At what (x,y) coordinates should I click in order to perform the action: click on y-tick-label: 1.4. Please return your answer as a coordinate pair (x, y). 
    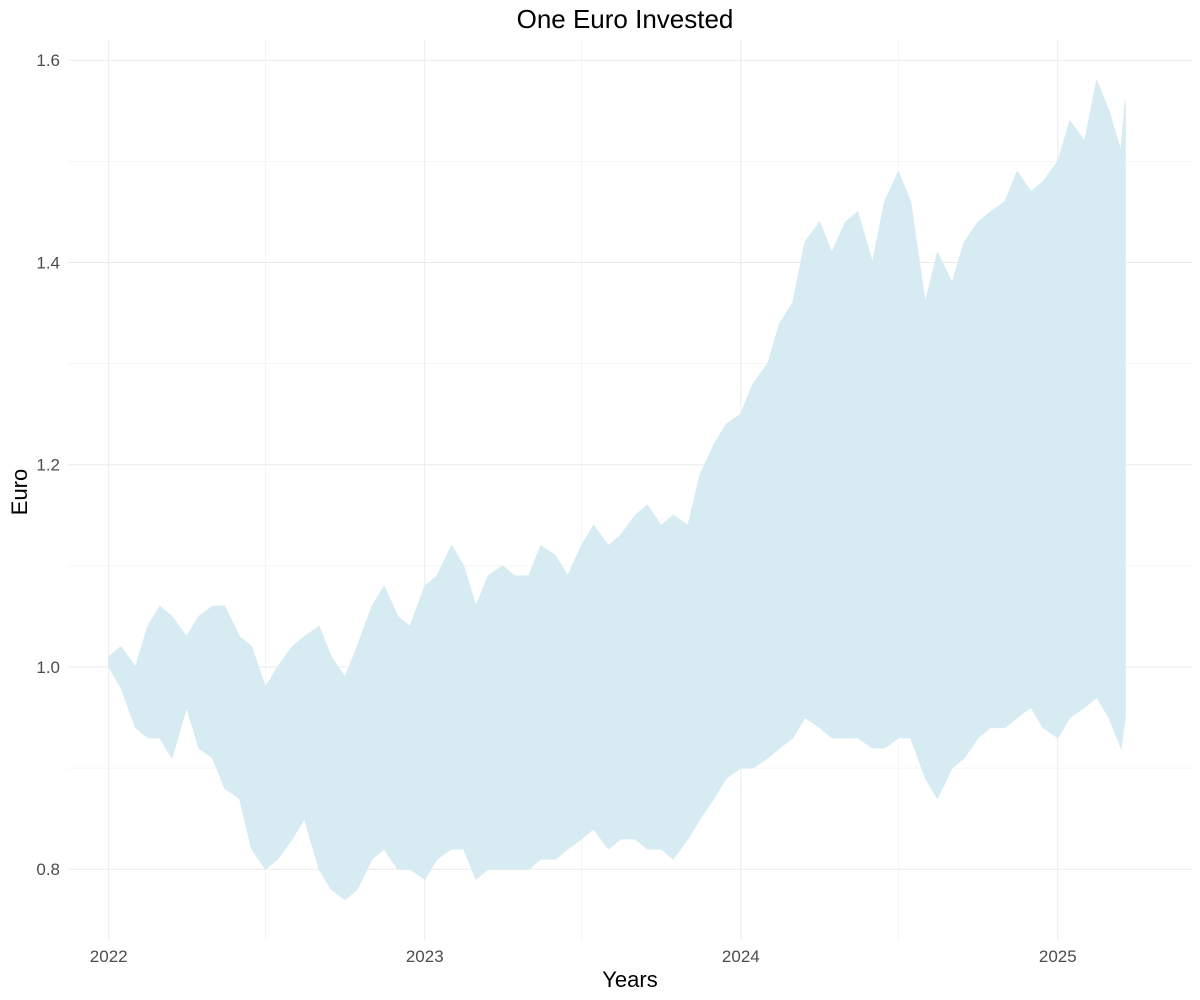
    Looking at the image, I should click on (48, 262).